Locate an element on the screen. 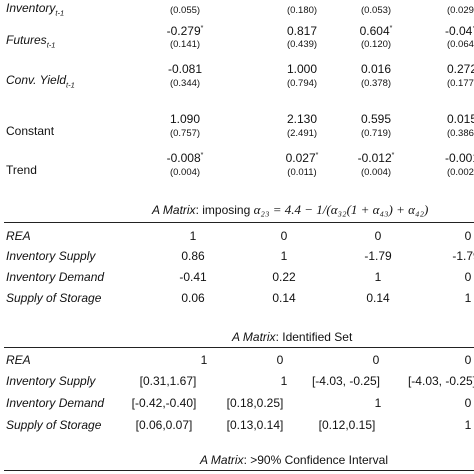 The image size is (474, 474). se-trend-4: (0.002) is located at coordinates (460, 172).